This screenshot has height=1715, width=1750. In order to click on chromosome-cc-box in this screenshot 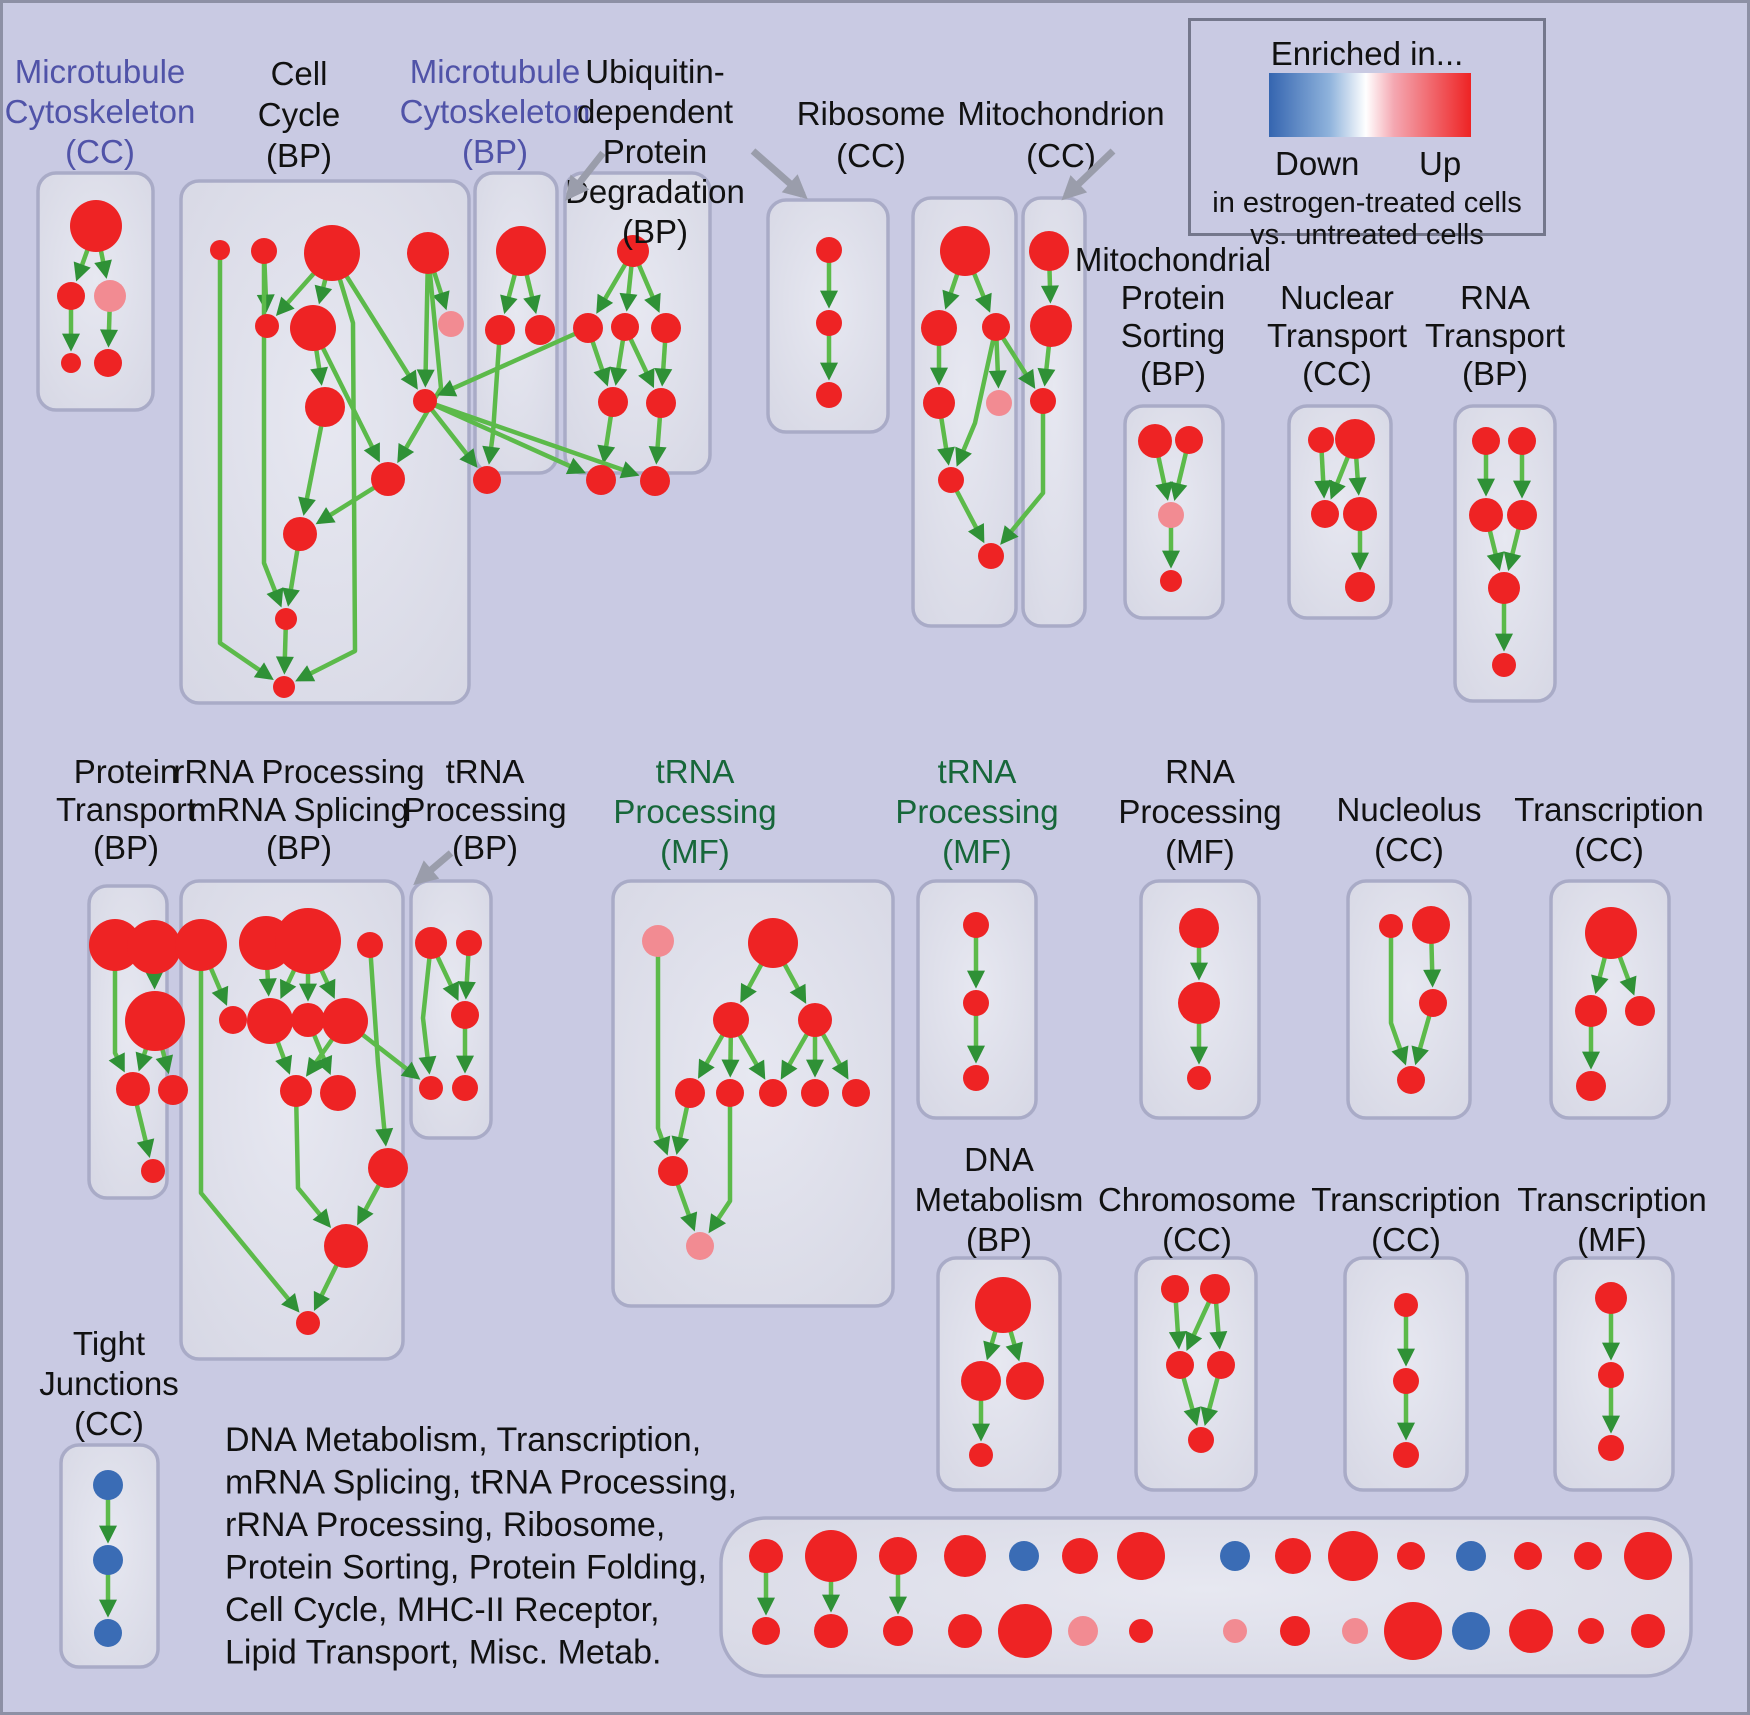, I will do `click(1196, 1374)`.